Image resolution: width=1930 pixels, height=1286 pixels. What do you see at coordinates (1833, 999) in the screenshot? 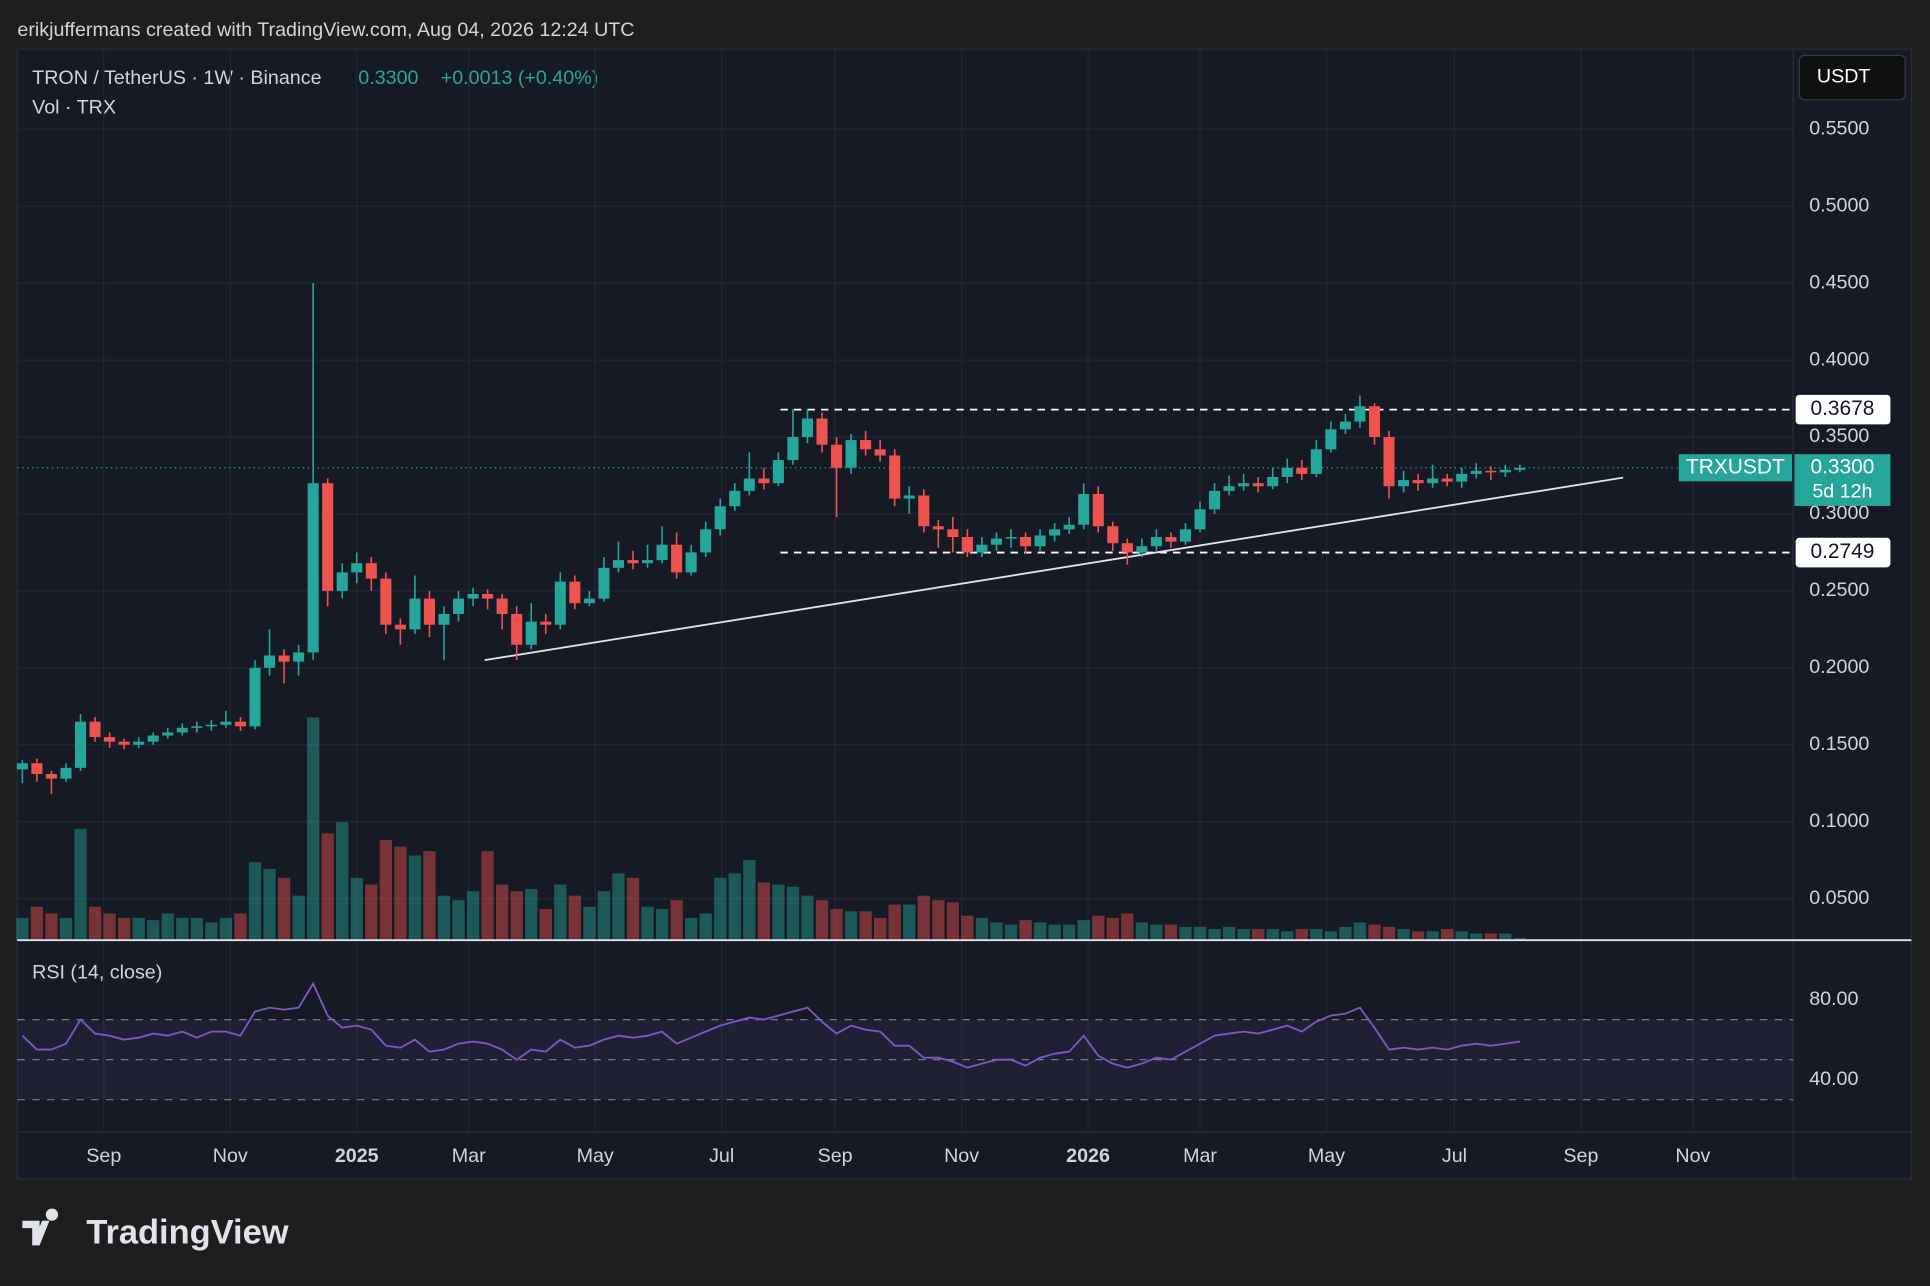
I see `rsi-tick-label: 80.00` at bounding box center [1833, 999].